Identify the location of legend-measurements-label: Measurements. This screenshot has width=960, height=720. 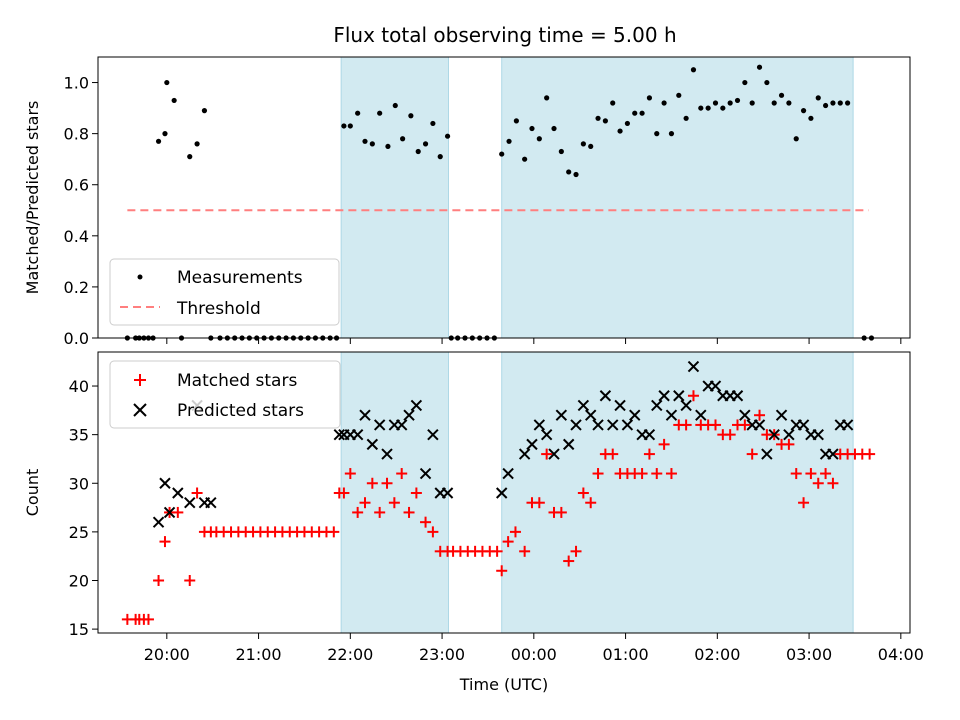
(240, 278).